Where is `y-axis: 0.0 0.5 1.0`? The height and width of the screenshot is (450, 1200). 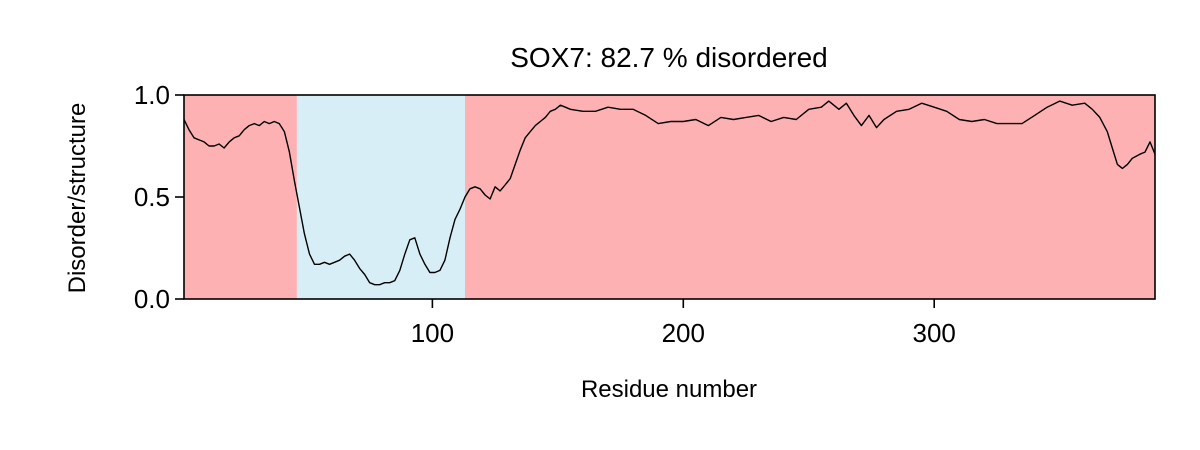
y-axis: 0.0 0.5 1.0 is located at coordinates (159, 197).